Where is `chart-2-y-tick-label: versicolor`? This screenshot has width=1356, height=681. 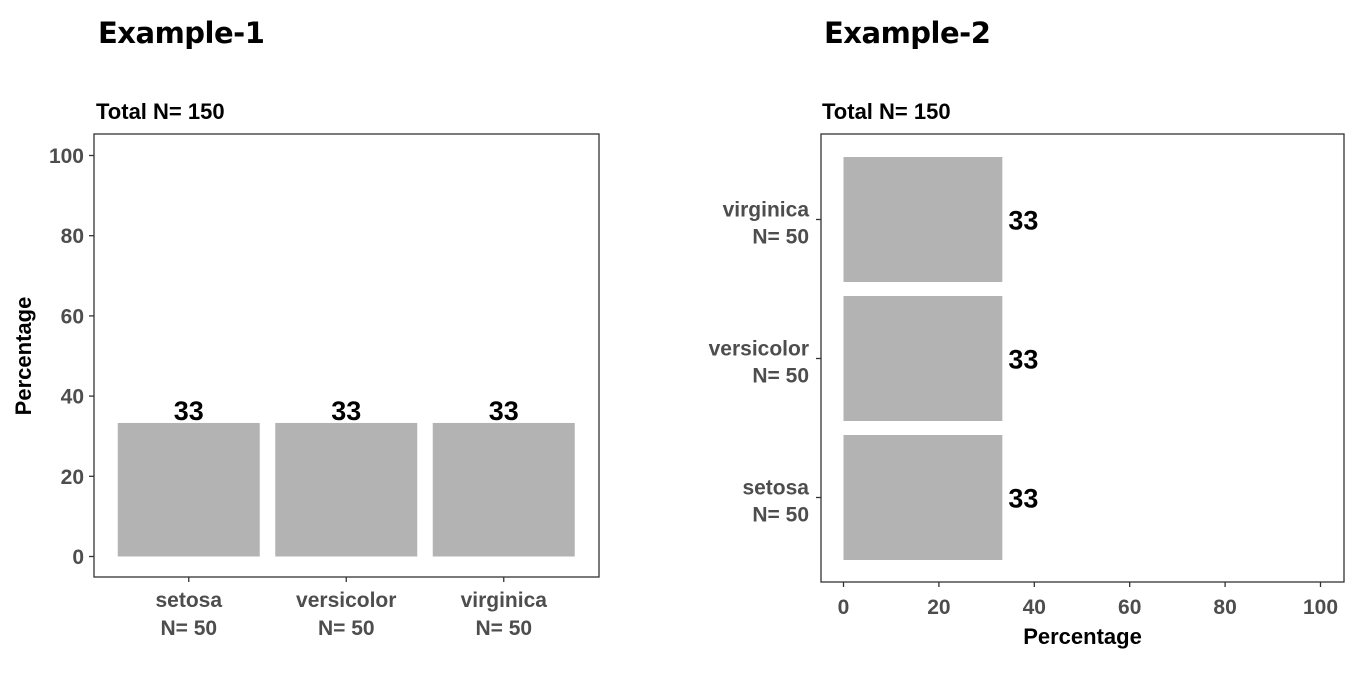 chart-2-y-tick-label: versicolor is located at coordinates (759, 349).